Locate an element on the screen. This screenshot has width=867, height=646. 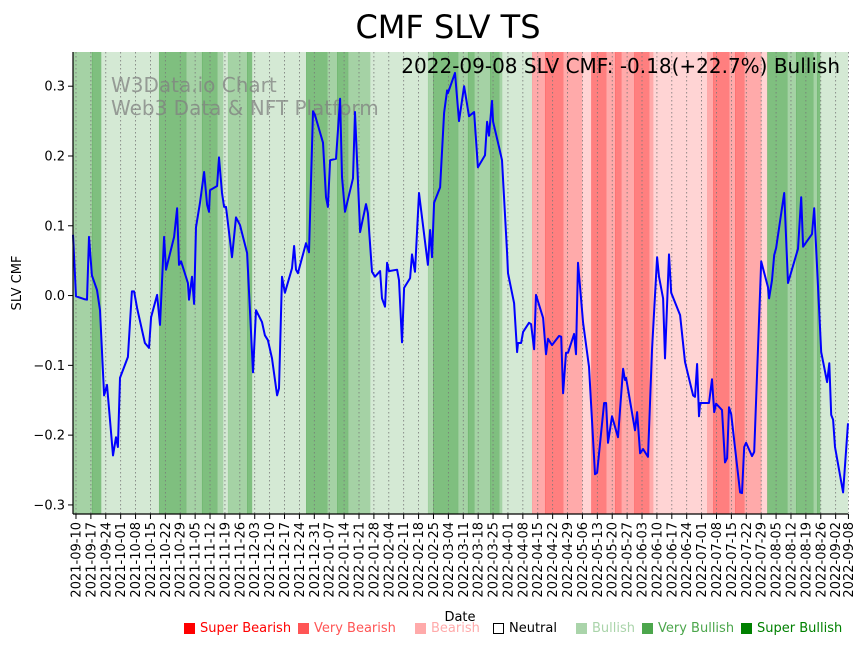
x-tick-label: 2022-06-17 is located at coordinates (672, 560).